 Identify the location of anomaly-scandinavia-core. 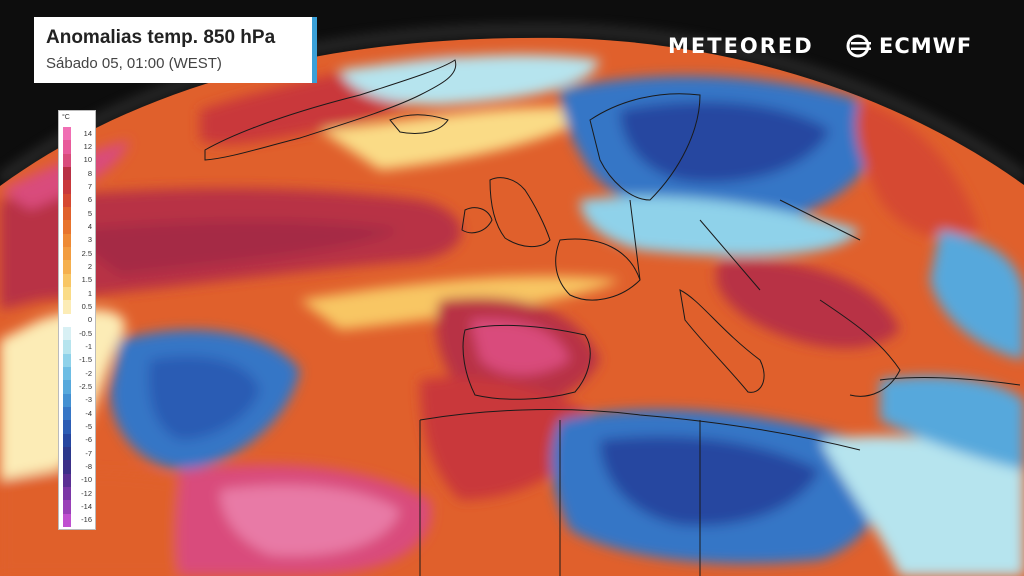
(725, 142).